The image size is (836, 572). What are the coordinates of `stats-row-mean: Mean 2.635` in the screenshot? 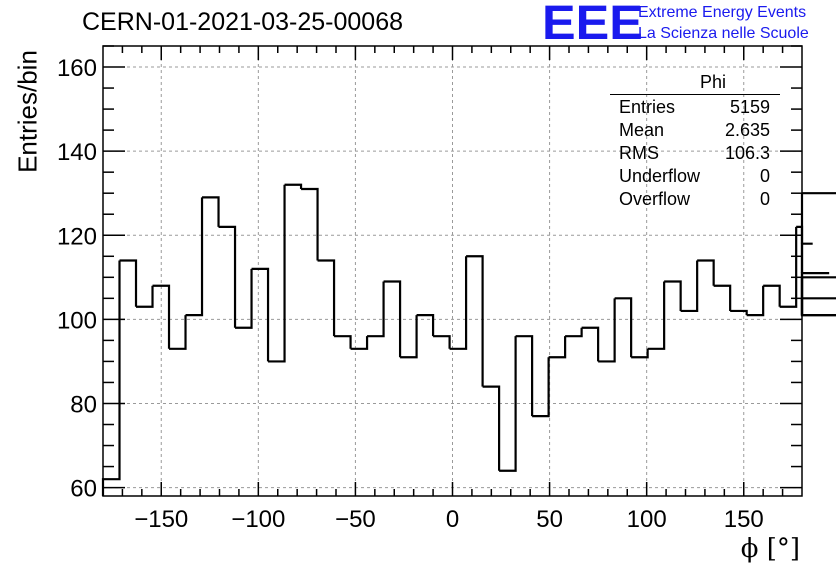 It's located at (695, 131).